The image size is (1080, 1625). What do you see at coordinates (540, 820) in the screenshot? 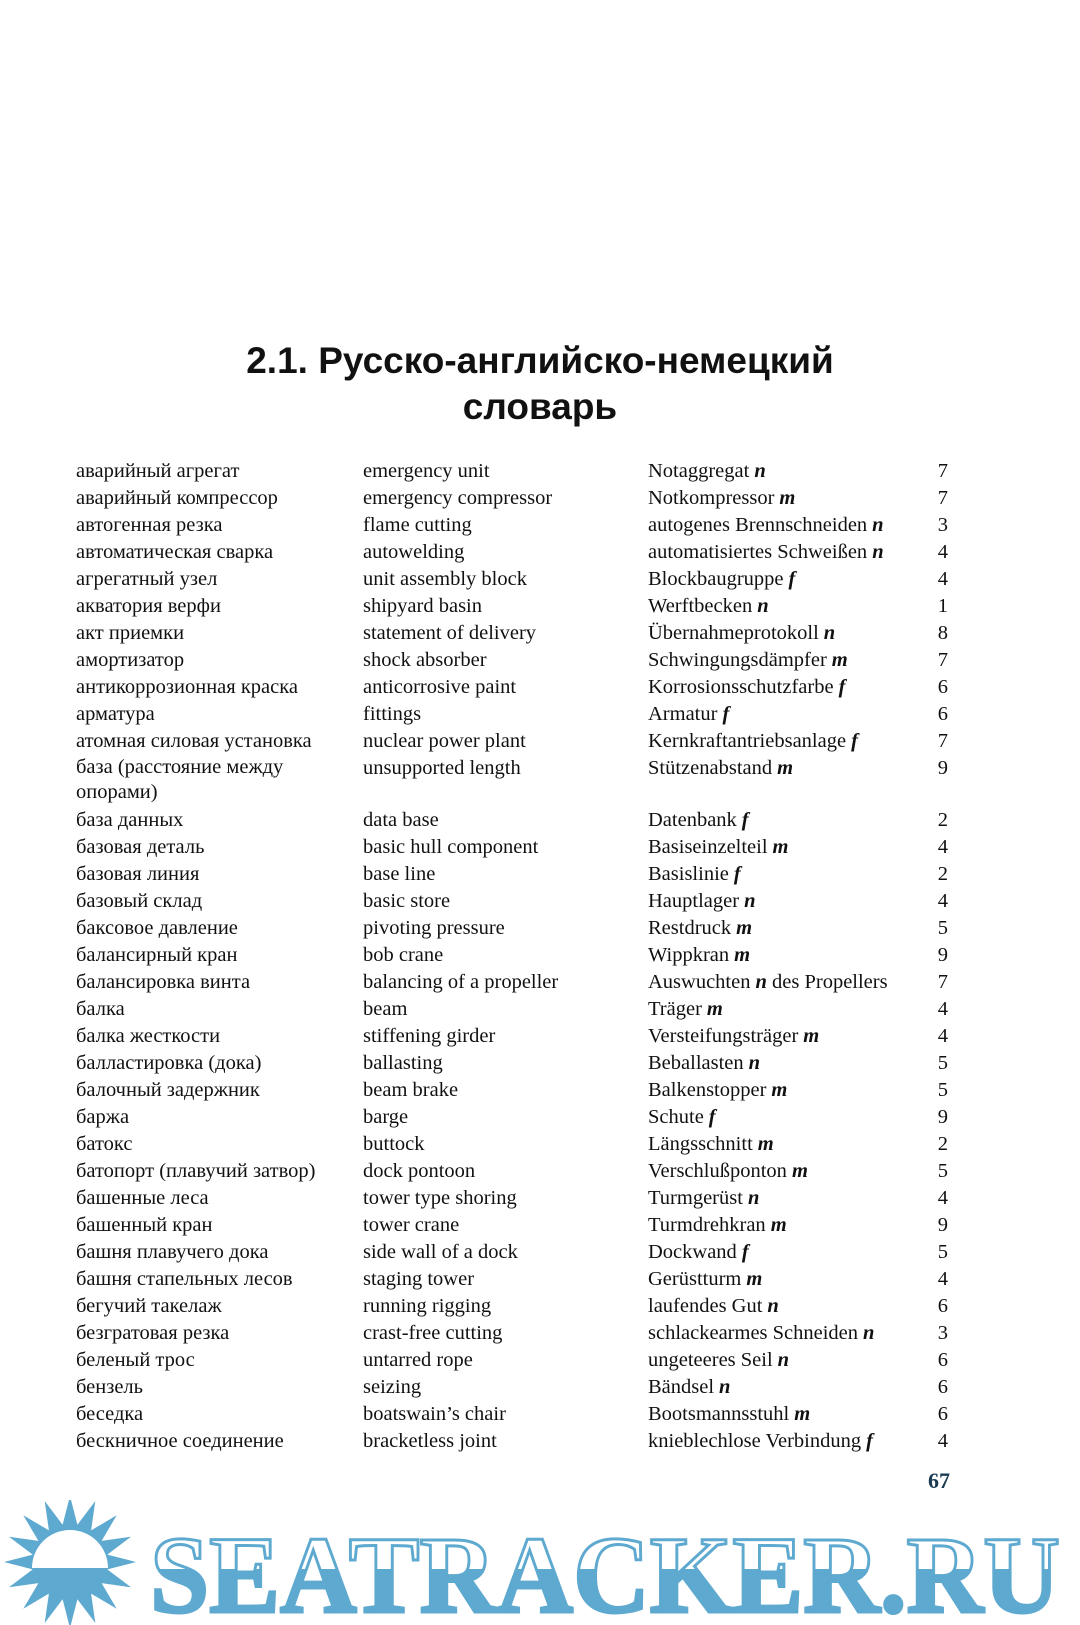
I see `dictionary-row: база данных data base Datenbank f 2` at bounding box center [540, 820].